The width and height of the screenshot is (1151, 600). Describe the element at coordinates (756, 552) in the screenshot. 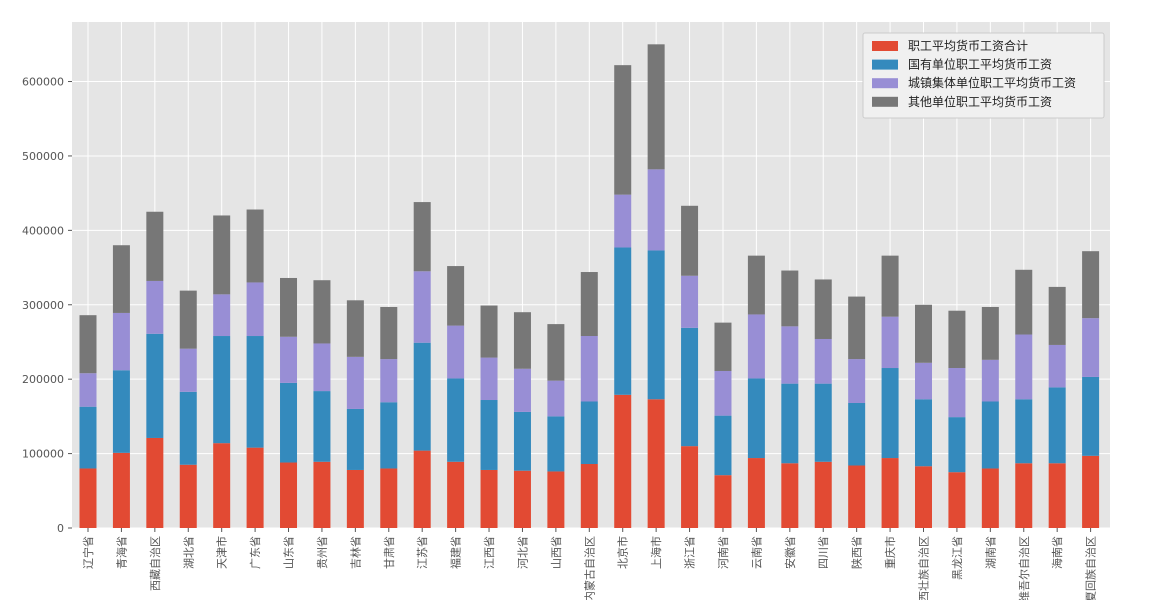

I see `x-tick-label: 云南省` at that location.